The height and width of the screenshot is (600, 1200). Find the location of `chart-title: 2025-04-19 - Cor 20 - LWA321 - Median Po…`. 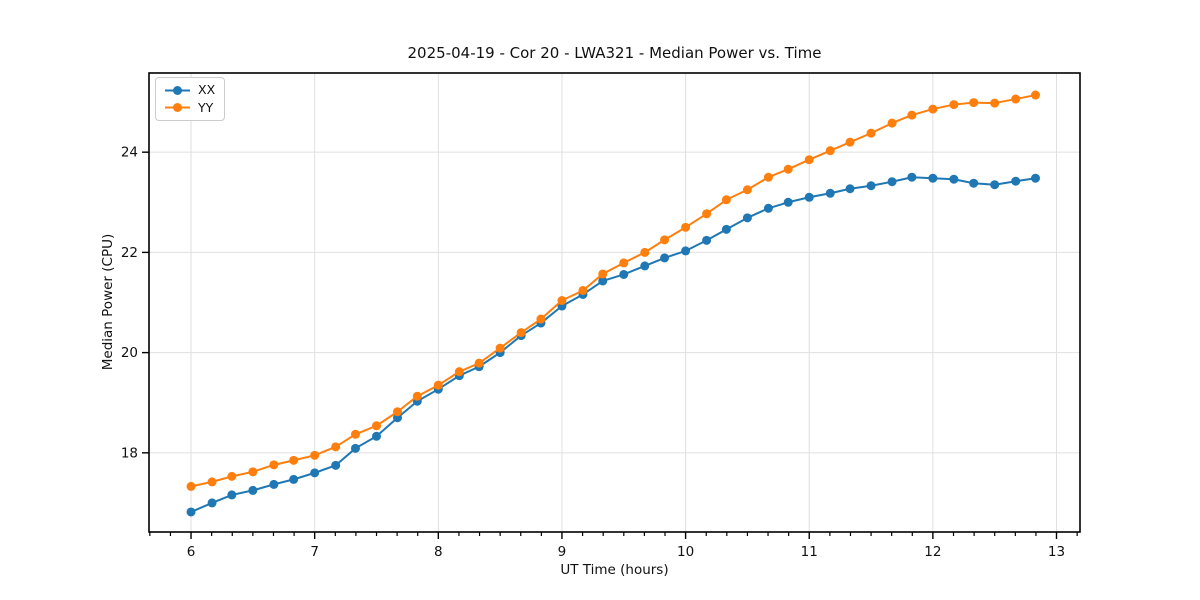

chart-title: 2025-04-19 - Cor 20 - LWA321 - Median Po… is located at coordinates (614, 53).